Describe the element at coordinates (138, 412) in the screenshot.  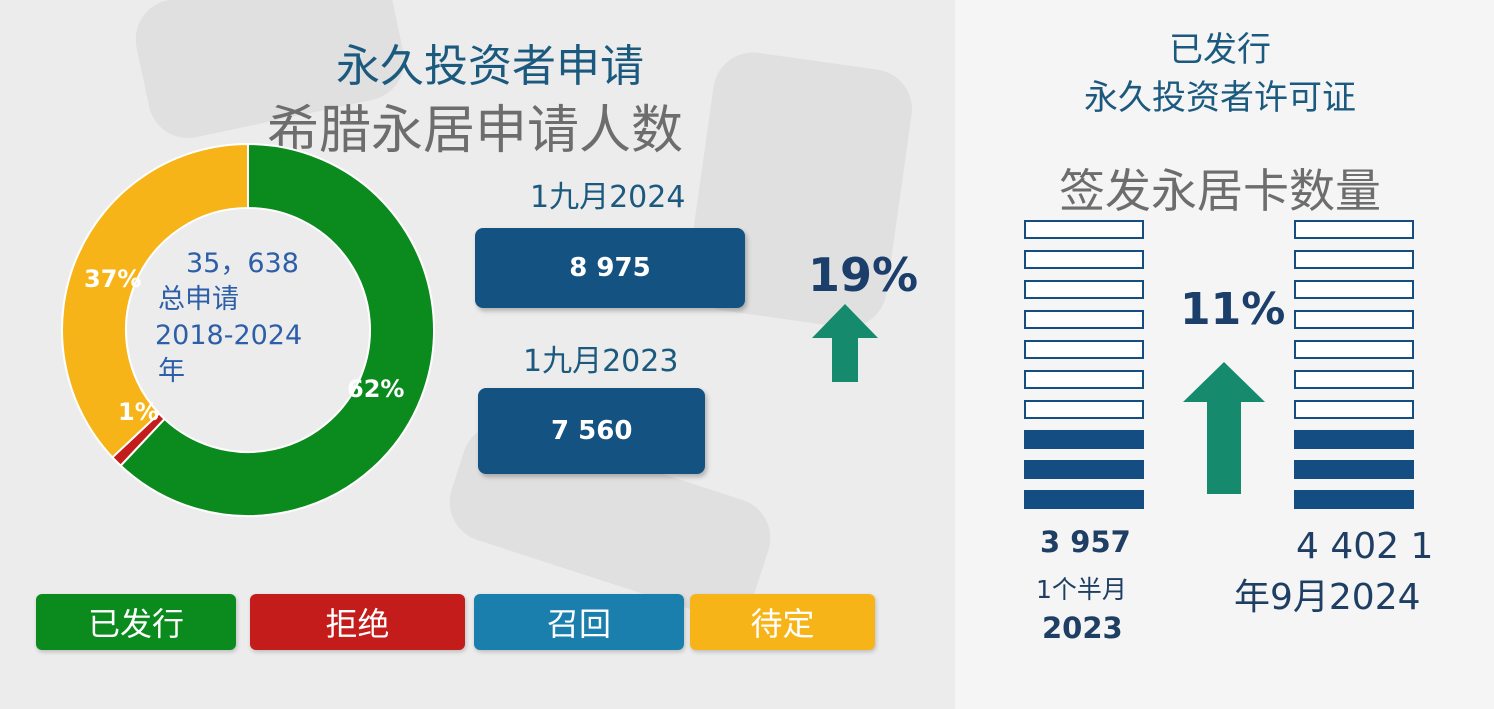
I see `rejected-percent-label: 1%` at that location.